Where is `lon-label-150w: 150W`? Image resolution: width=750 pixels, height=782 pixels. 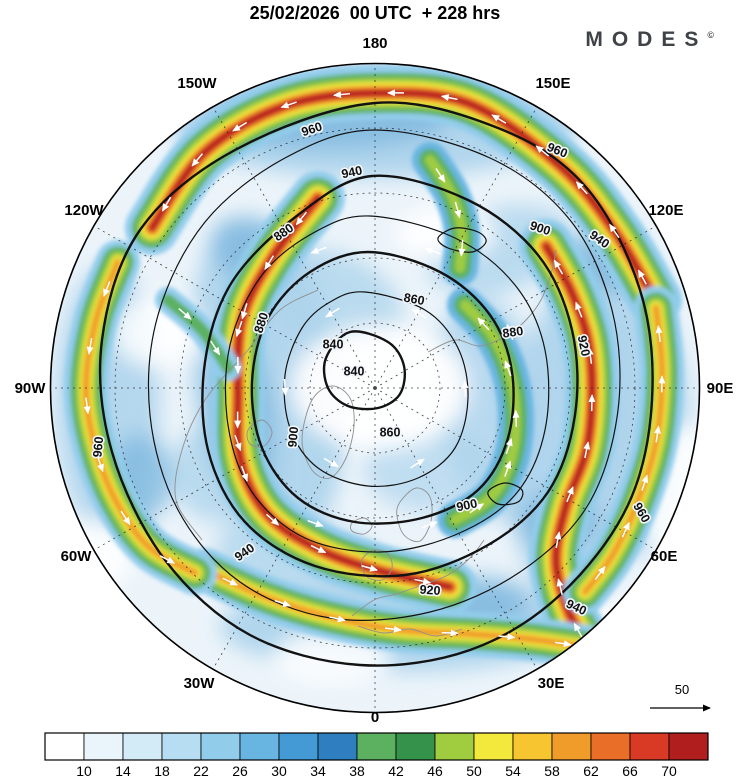
lon-label-150w: 150W is located at coordinates (197, 83).